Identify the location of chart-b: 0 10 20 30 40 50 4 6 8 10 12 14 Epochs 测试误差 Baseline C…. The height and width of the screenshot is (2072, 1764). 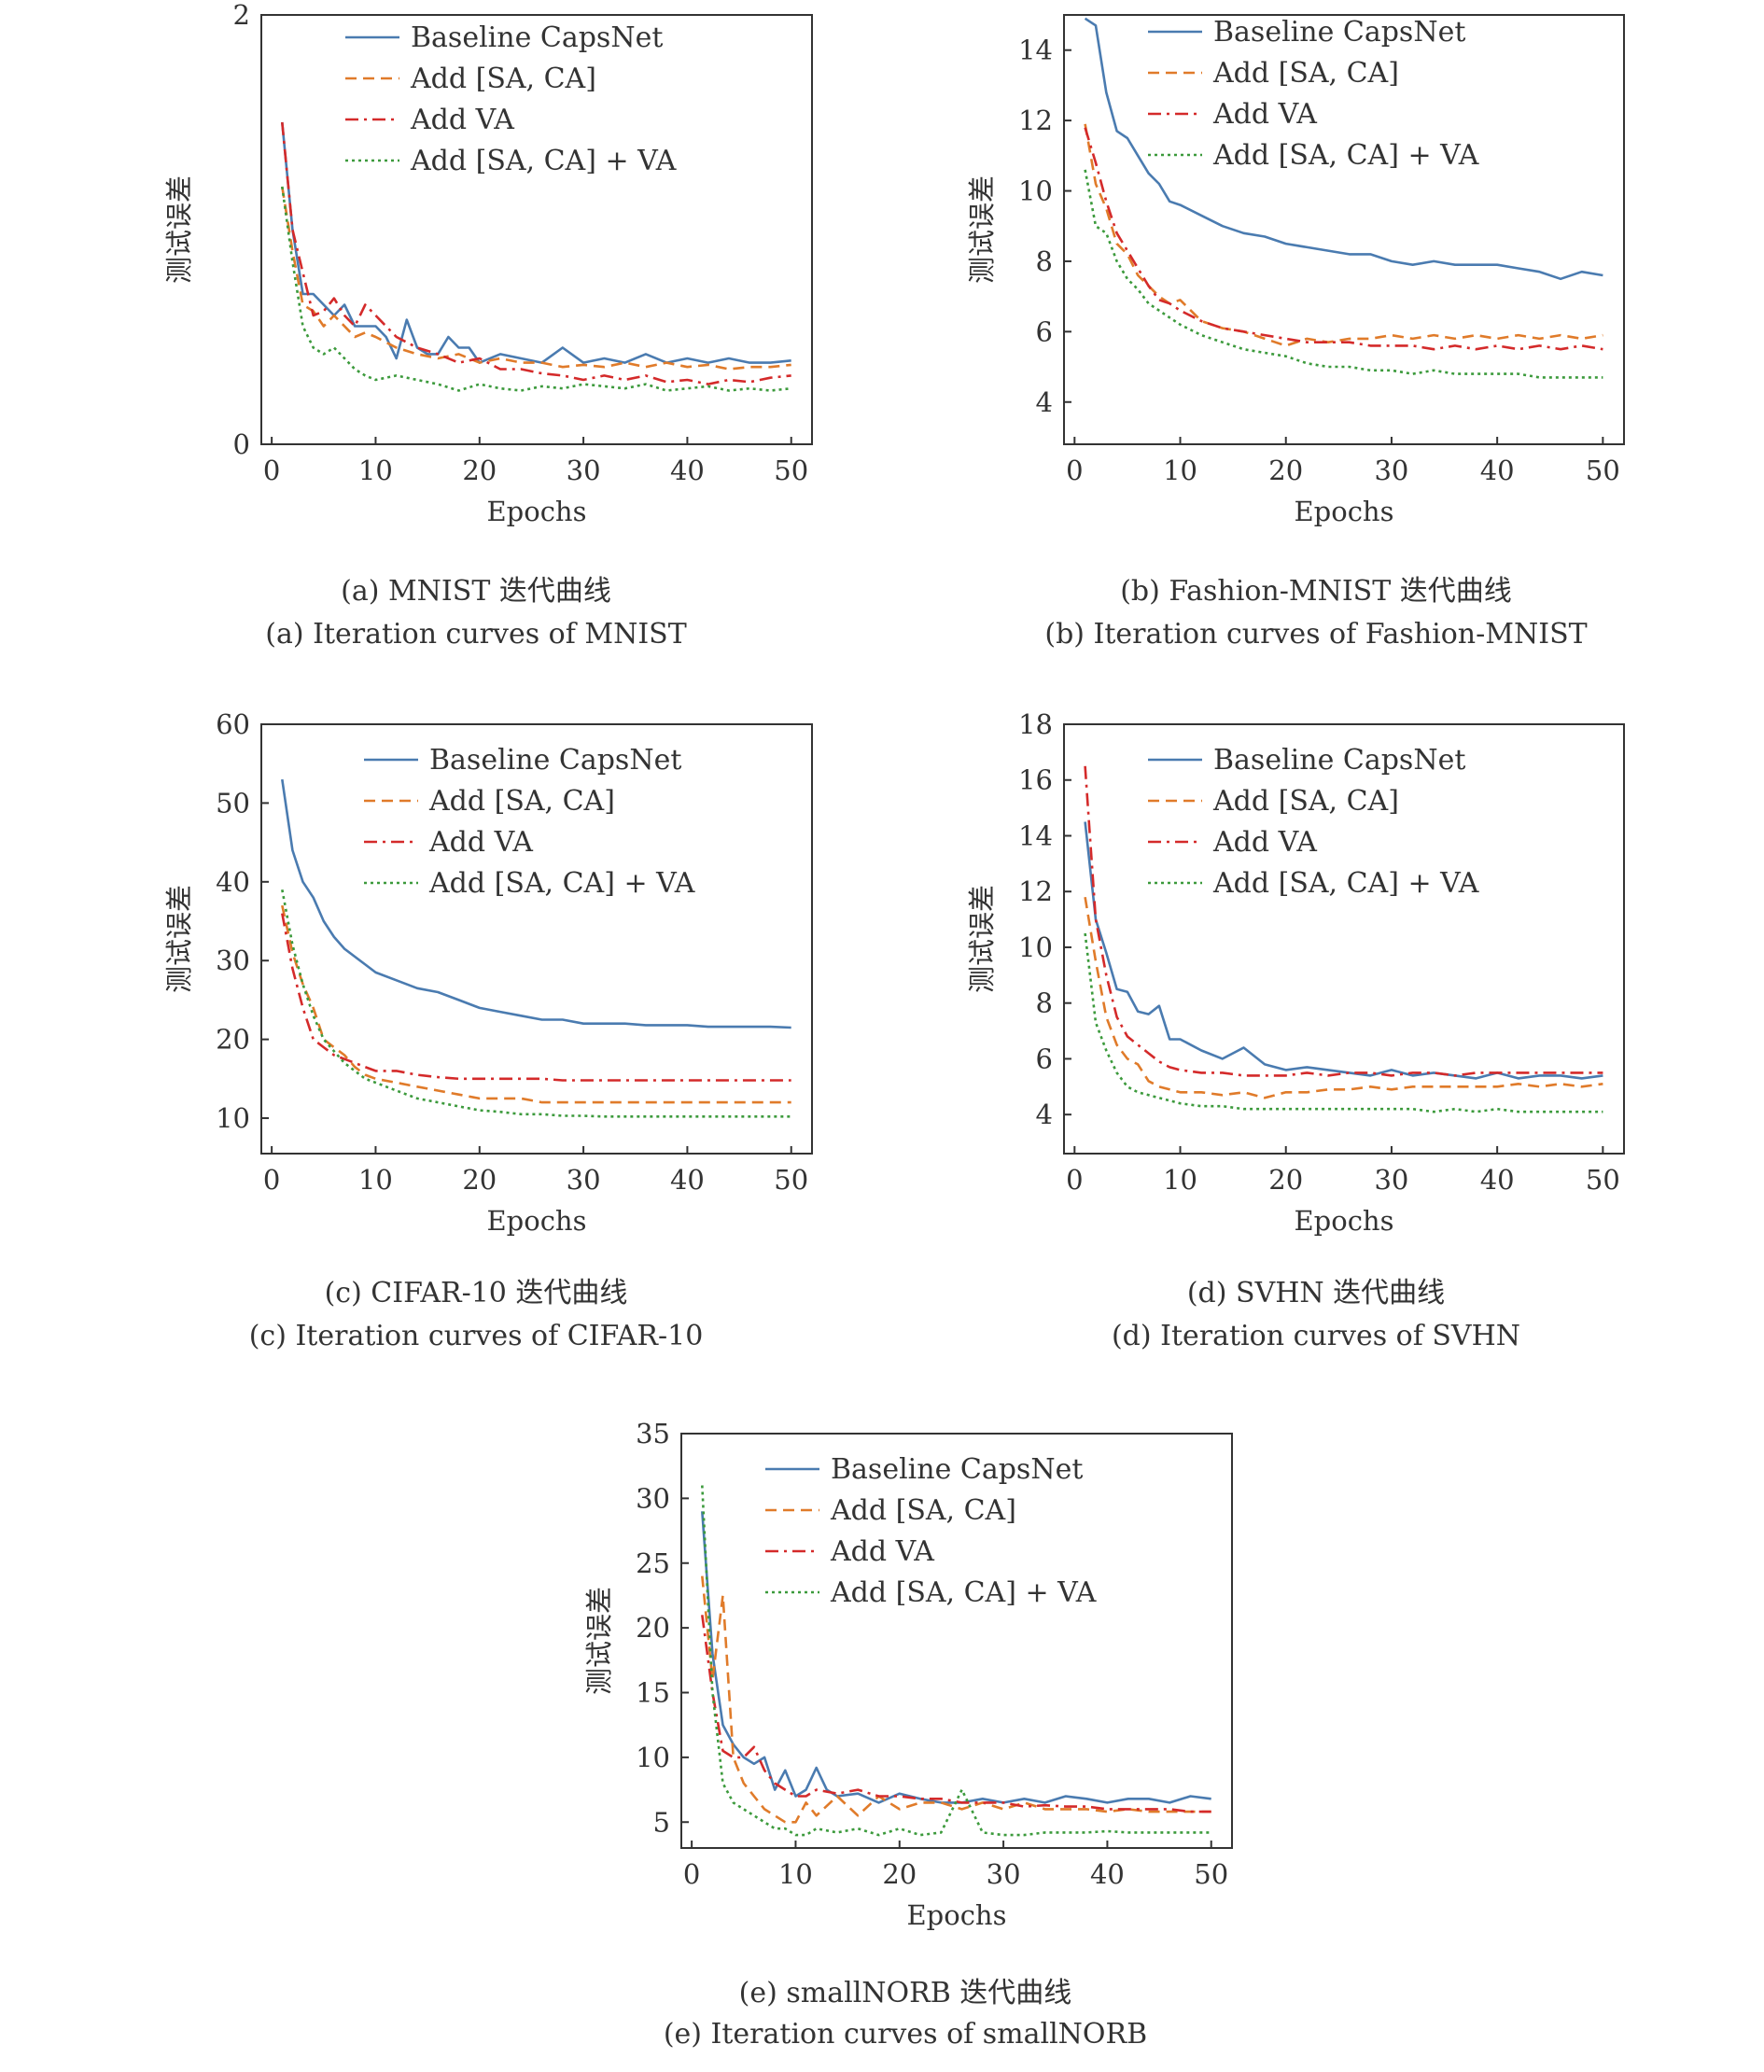
(1295, 270).